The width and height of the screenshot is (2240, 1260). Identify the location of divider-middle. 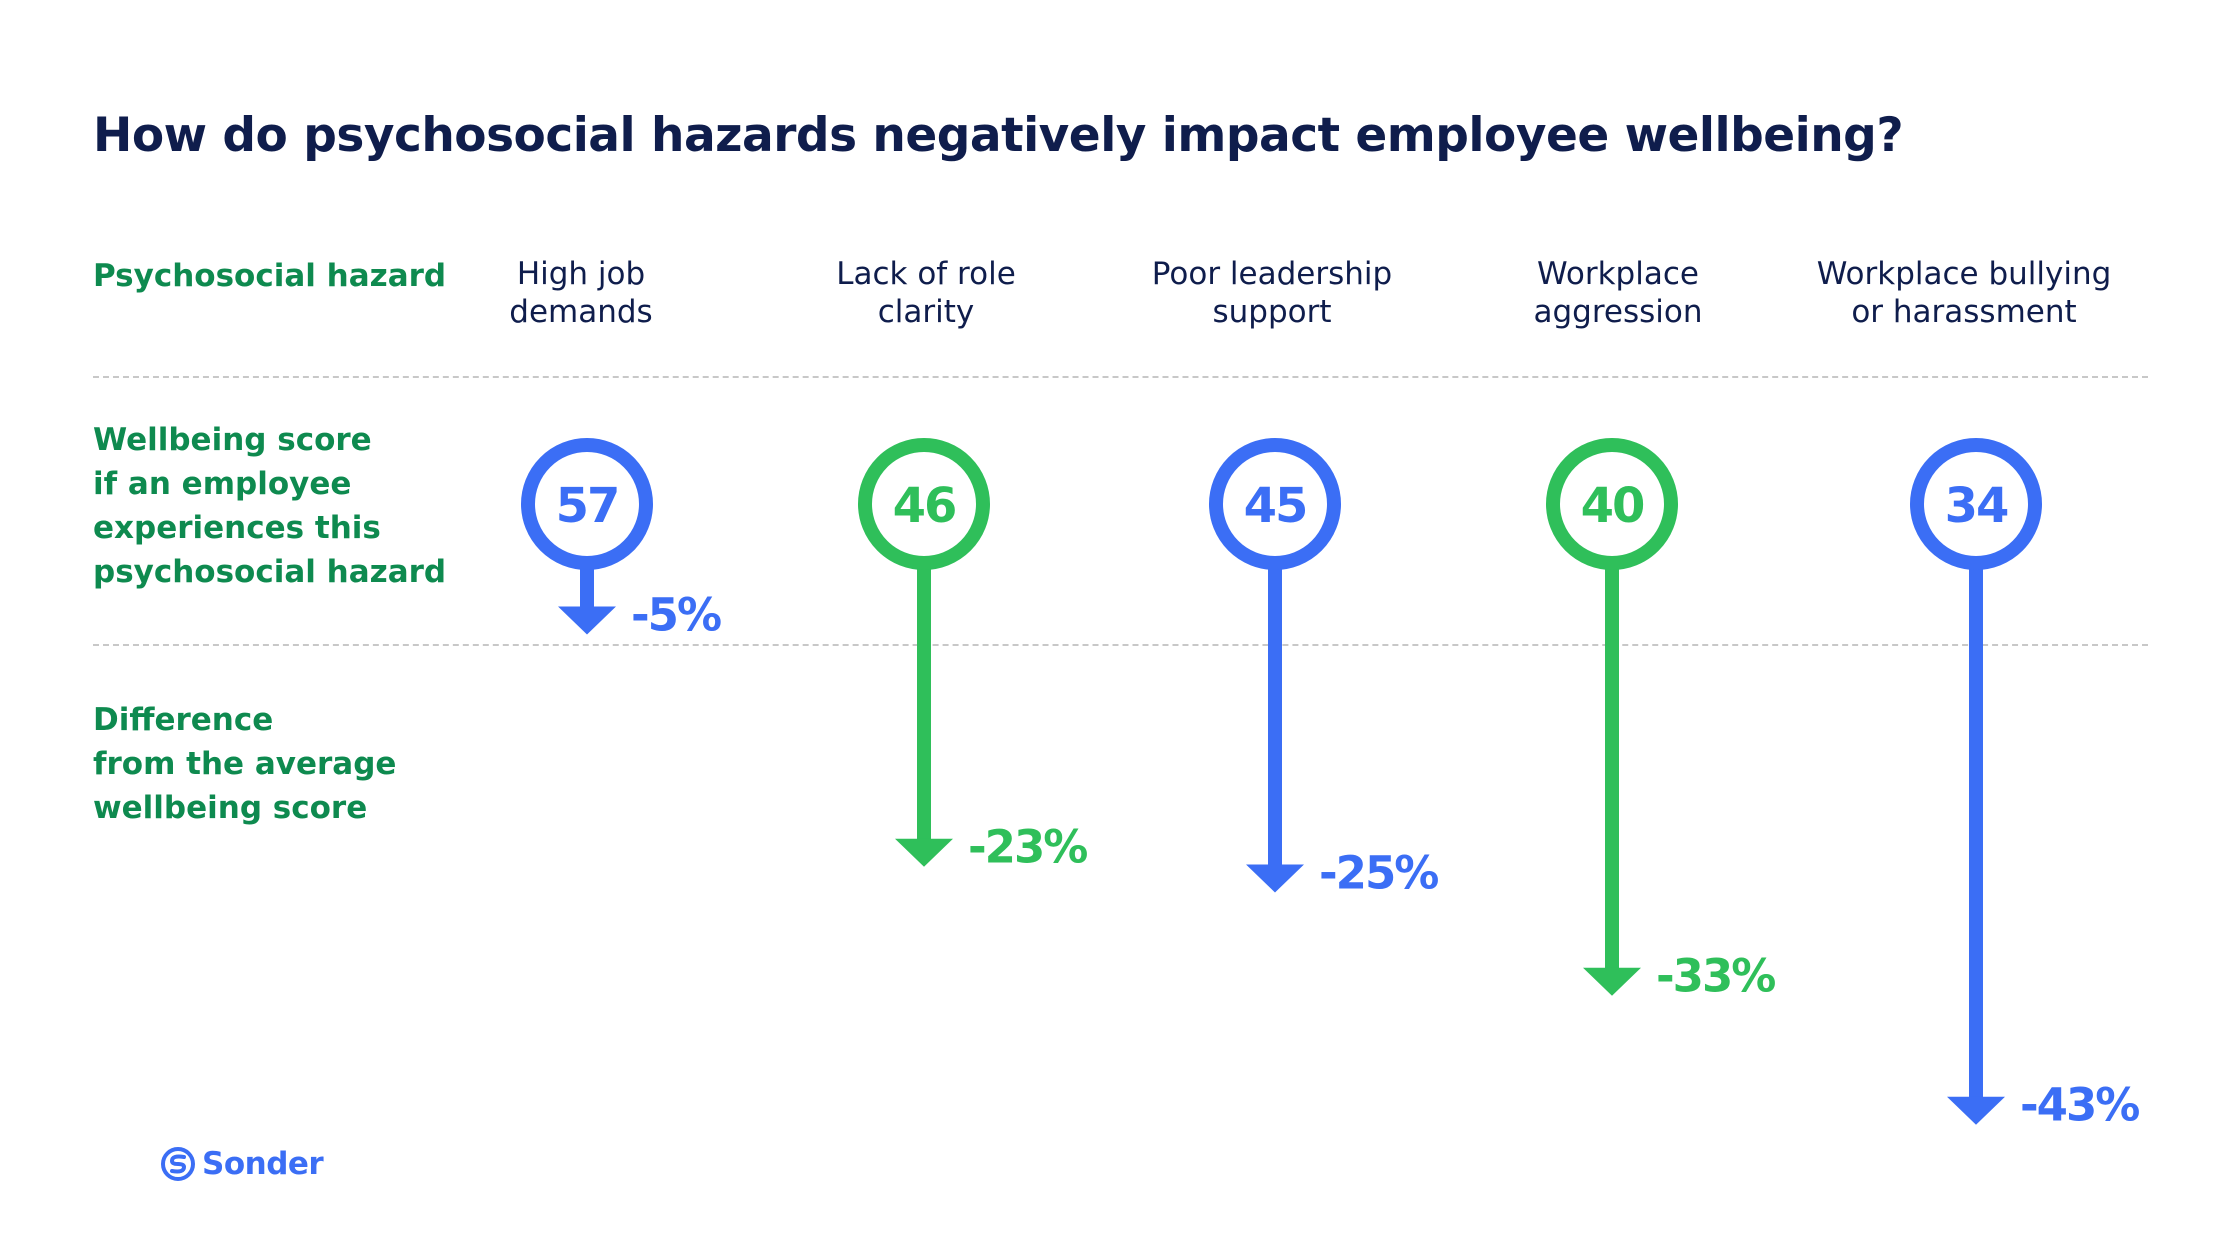
(1120, 645).